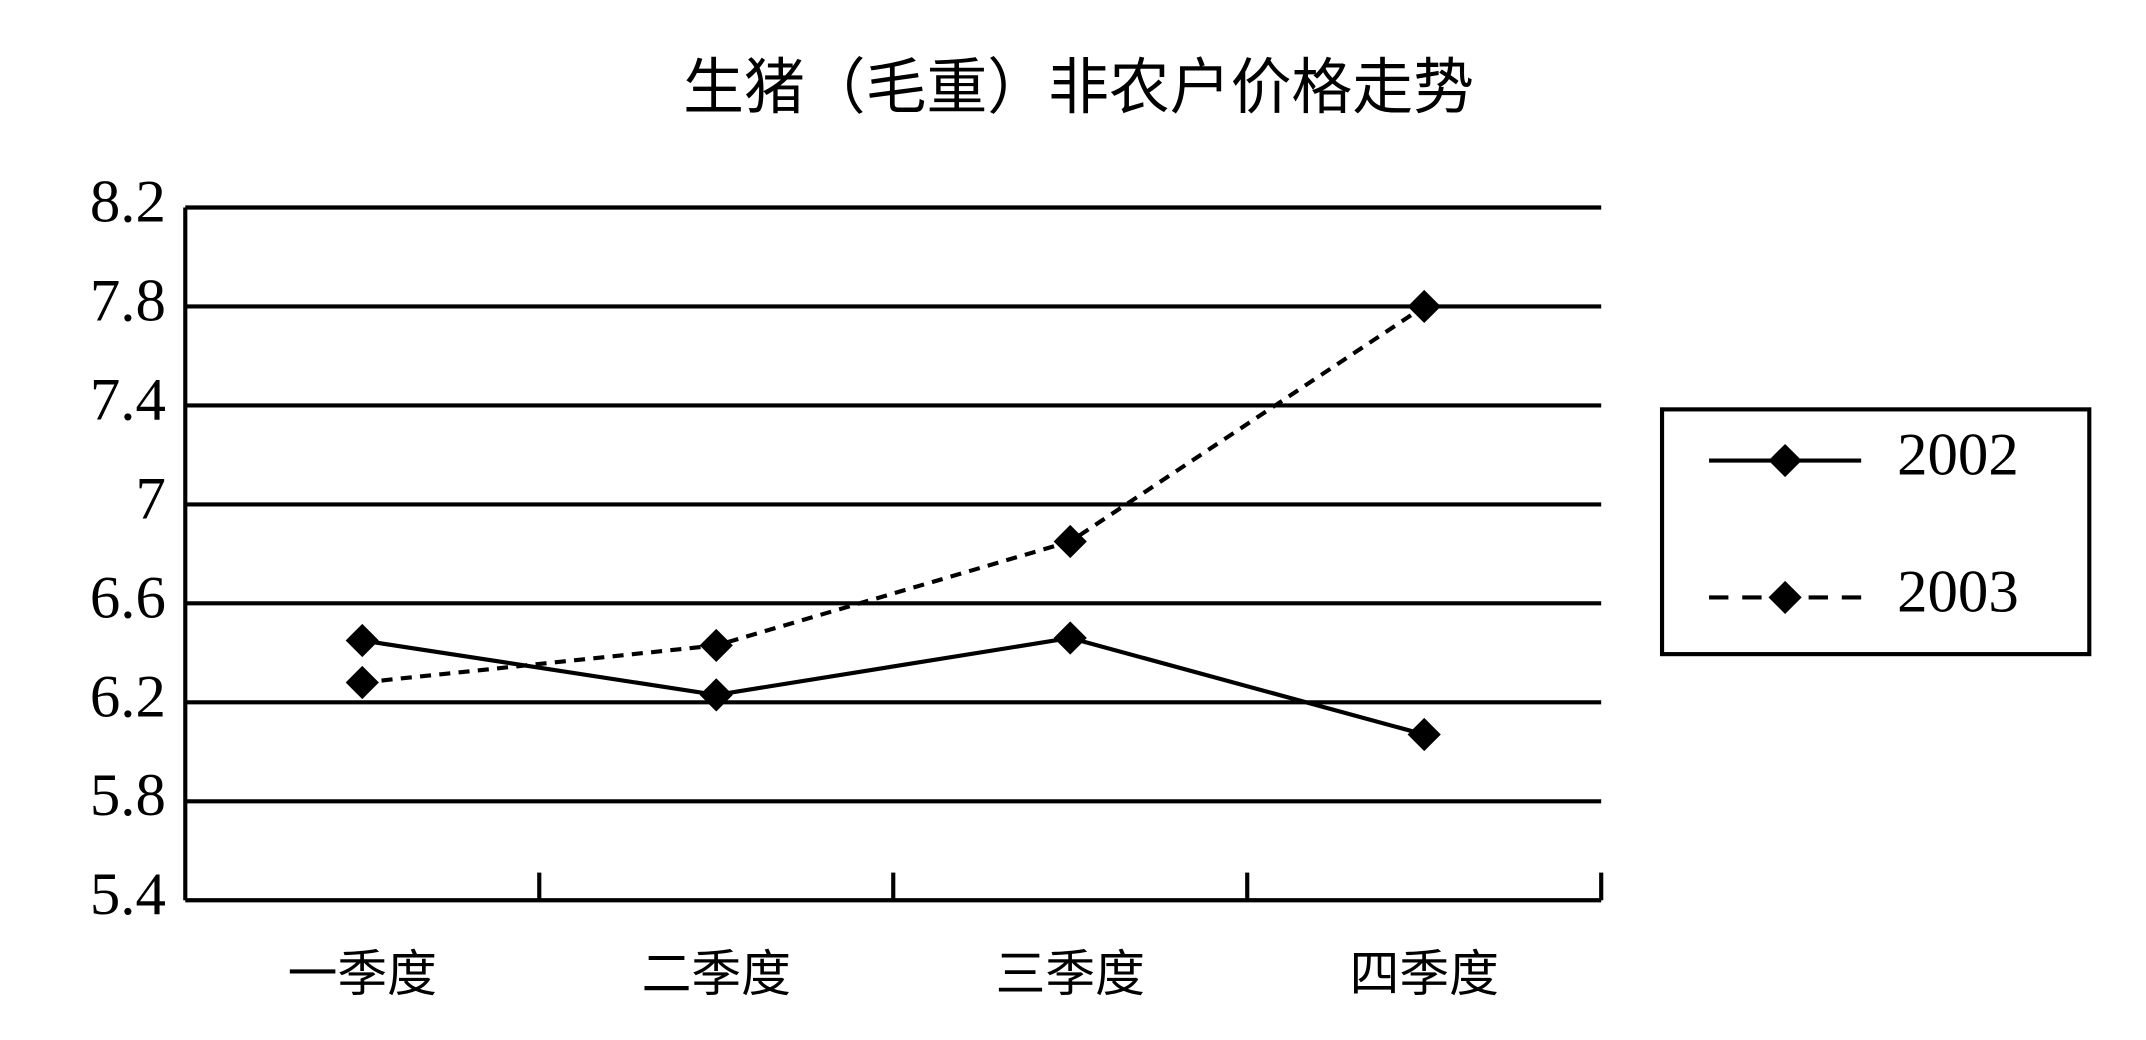 This screenshot has width=2146, height=1040. I want to click on y-tick-label: 5.8, so click(128, 795).